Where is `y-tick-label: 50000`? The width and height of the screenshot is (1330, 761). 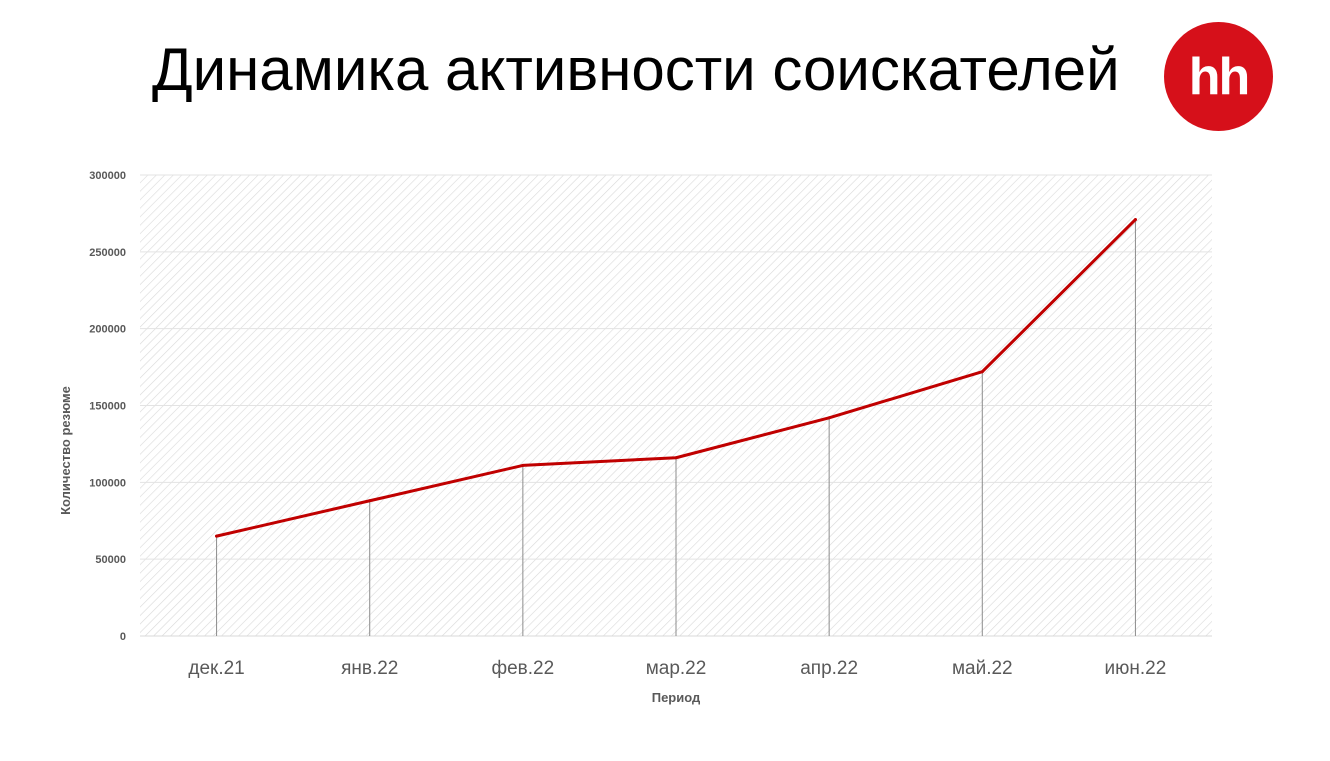
y-tick-label: 50000 is located at coordinates (110, 560).